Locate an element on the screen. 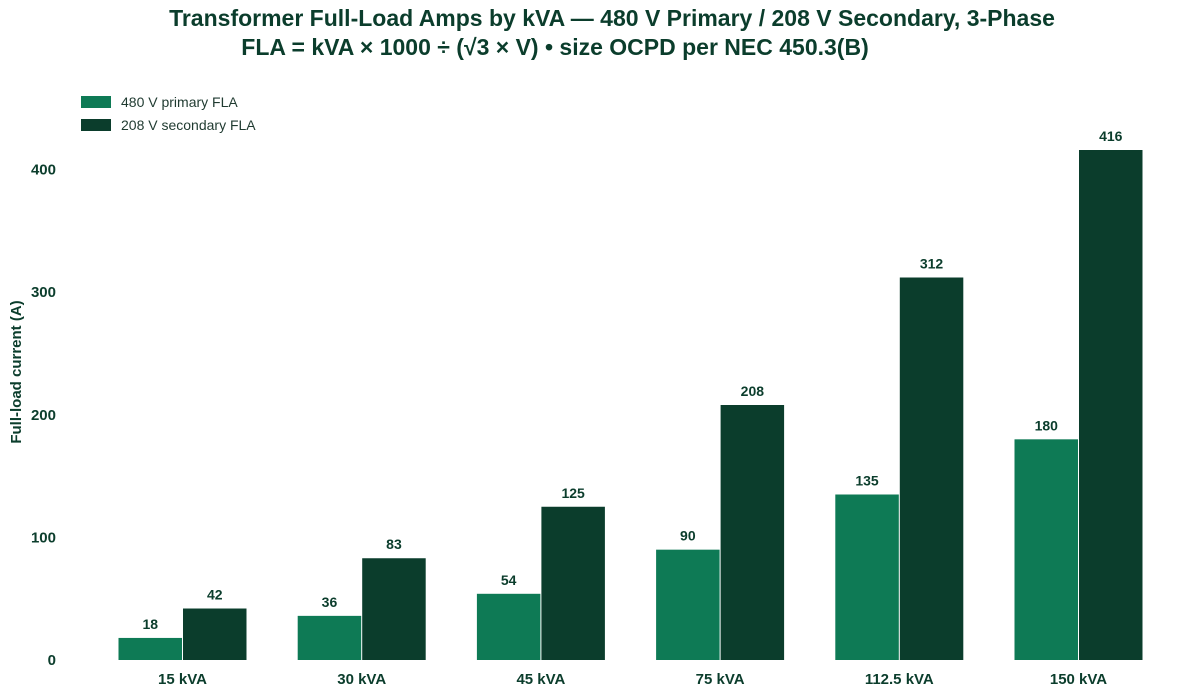  bar-value-label: 42 is located at coordinates (215, 595).